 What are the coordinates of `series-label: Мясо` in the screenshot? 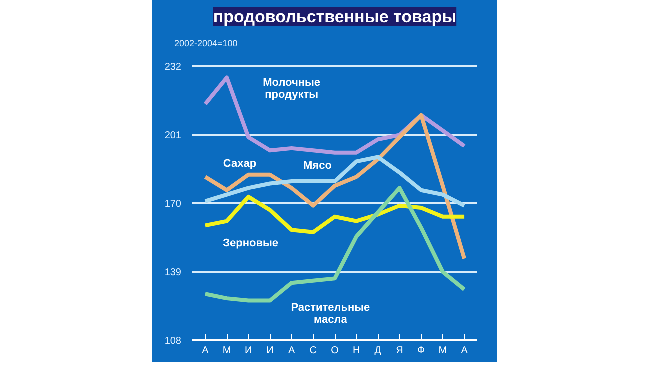 It's located at (318, 166).